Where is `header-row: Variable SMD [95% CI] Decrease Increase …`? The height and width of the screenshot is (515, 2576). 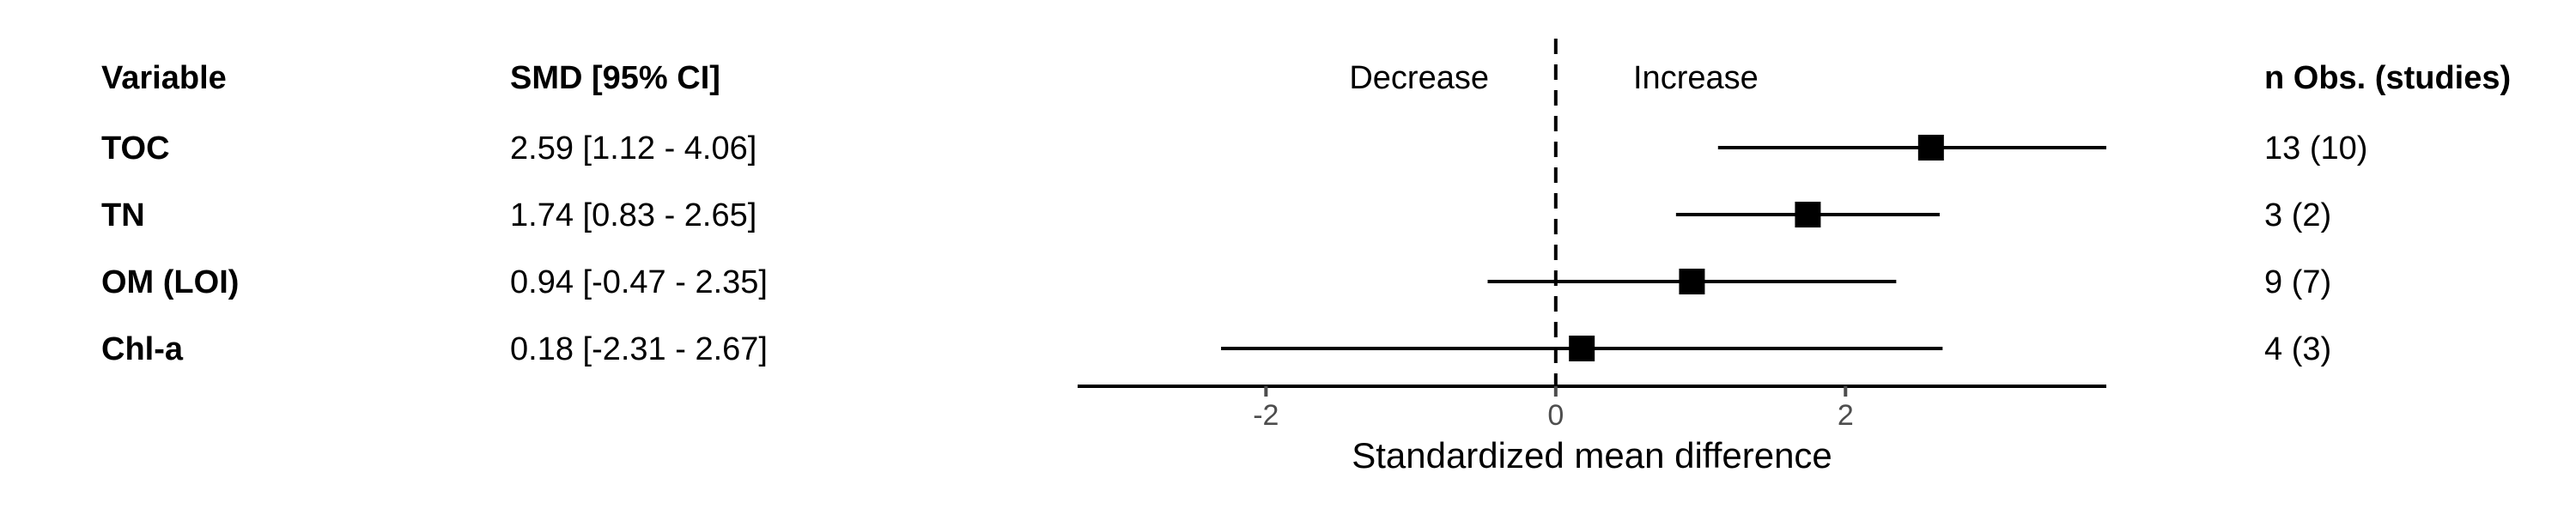 header-row: Variable SMD [95% CI] Decrease Increase … is located at coordinates (1306, 78).